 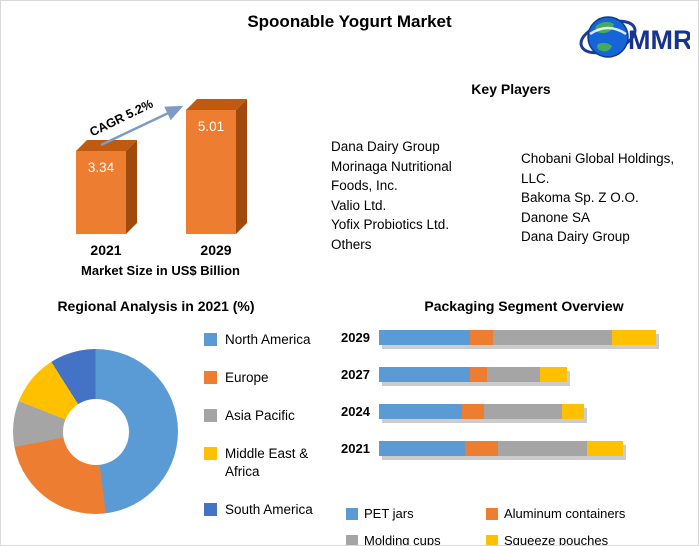 What do you see at coordinates (211, 126) in the screenshot?
I see `svg-text: 5.01` at bounding box center [211, 126].